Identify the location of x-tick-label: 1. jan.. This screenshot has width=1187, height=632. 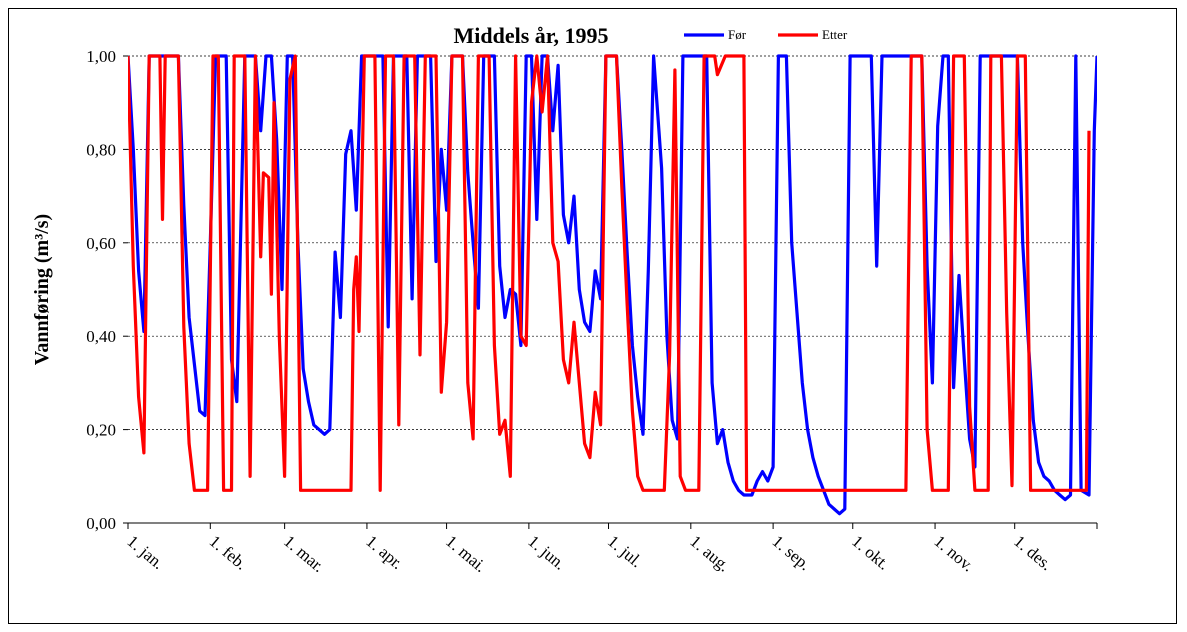
(145, 553).